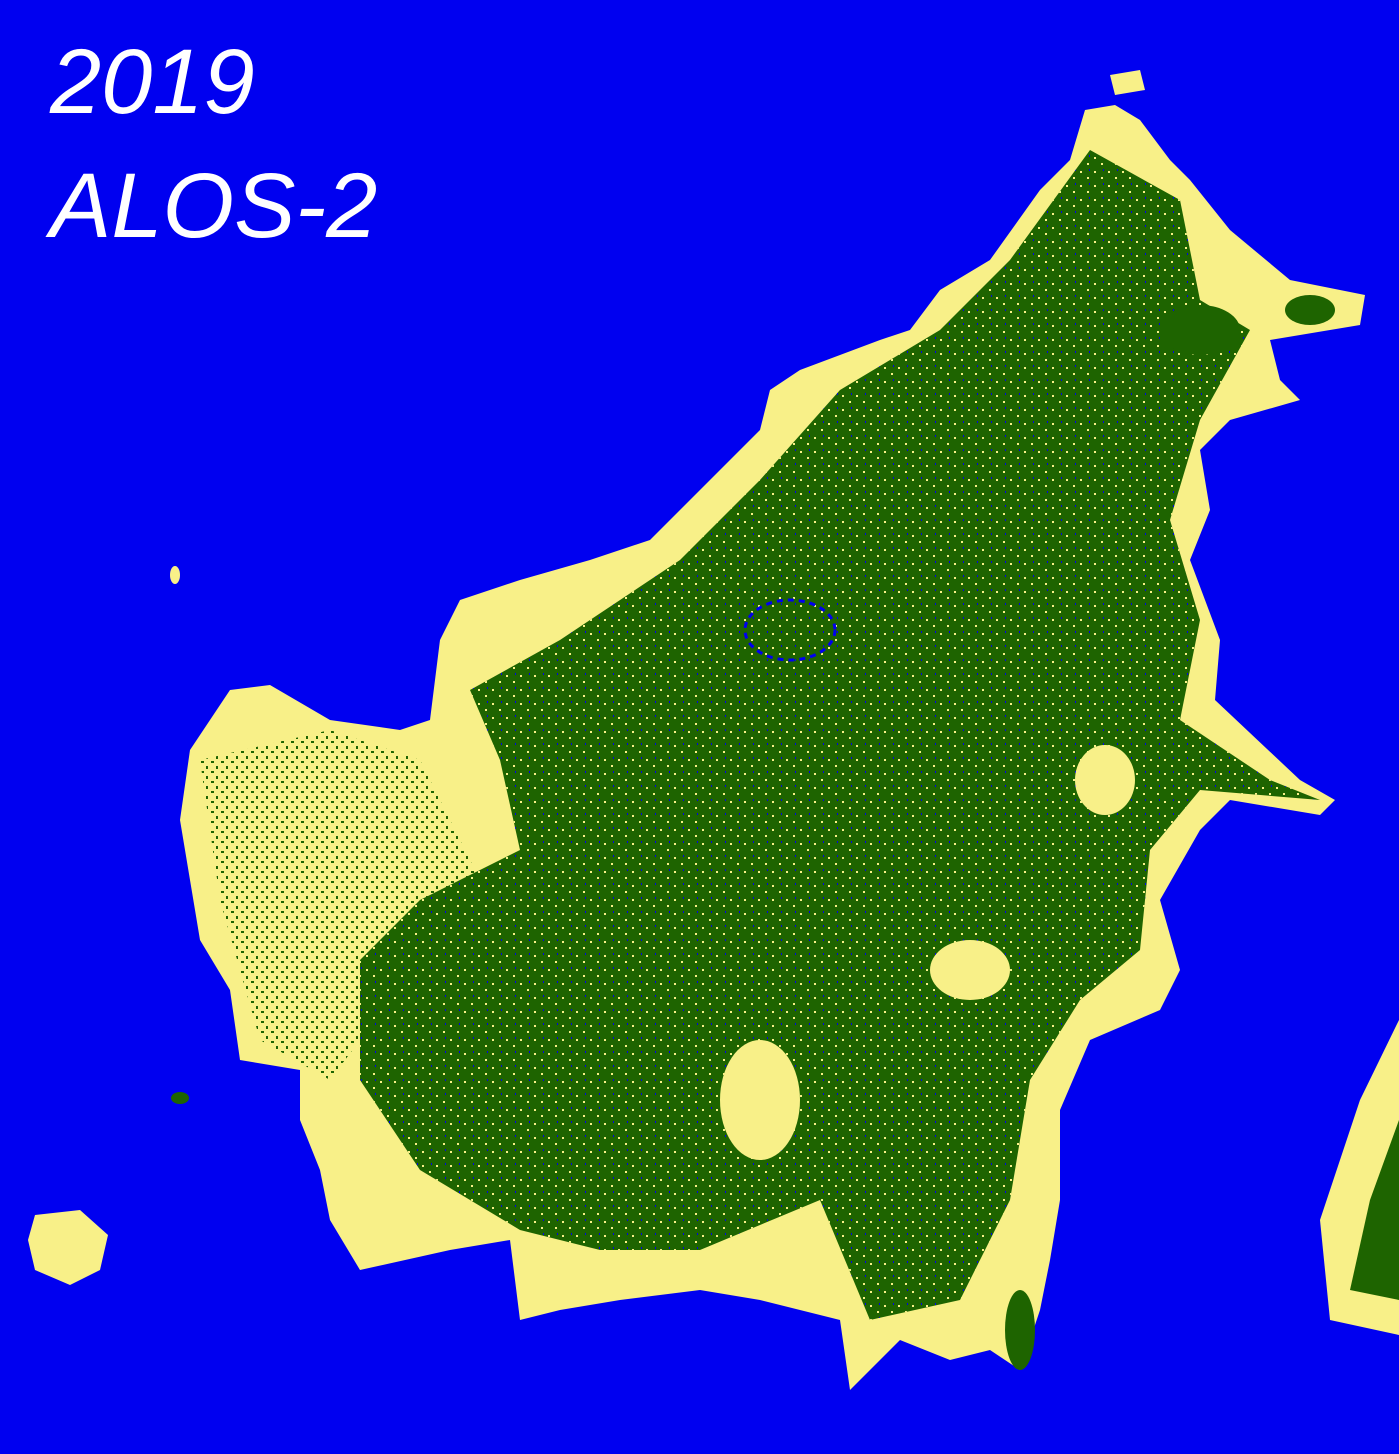 The width and height of the screenshot is (1399, 1454). Describe the element at coordinates (152, 82) in the screenshot. I see `year-label: 2019` at that location.